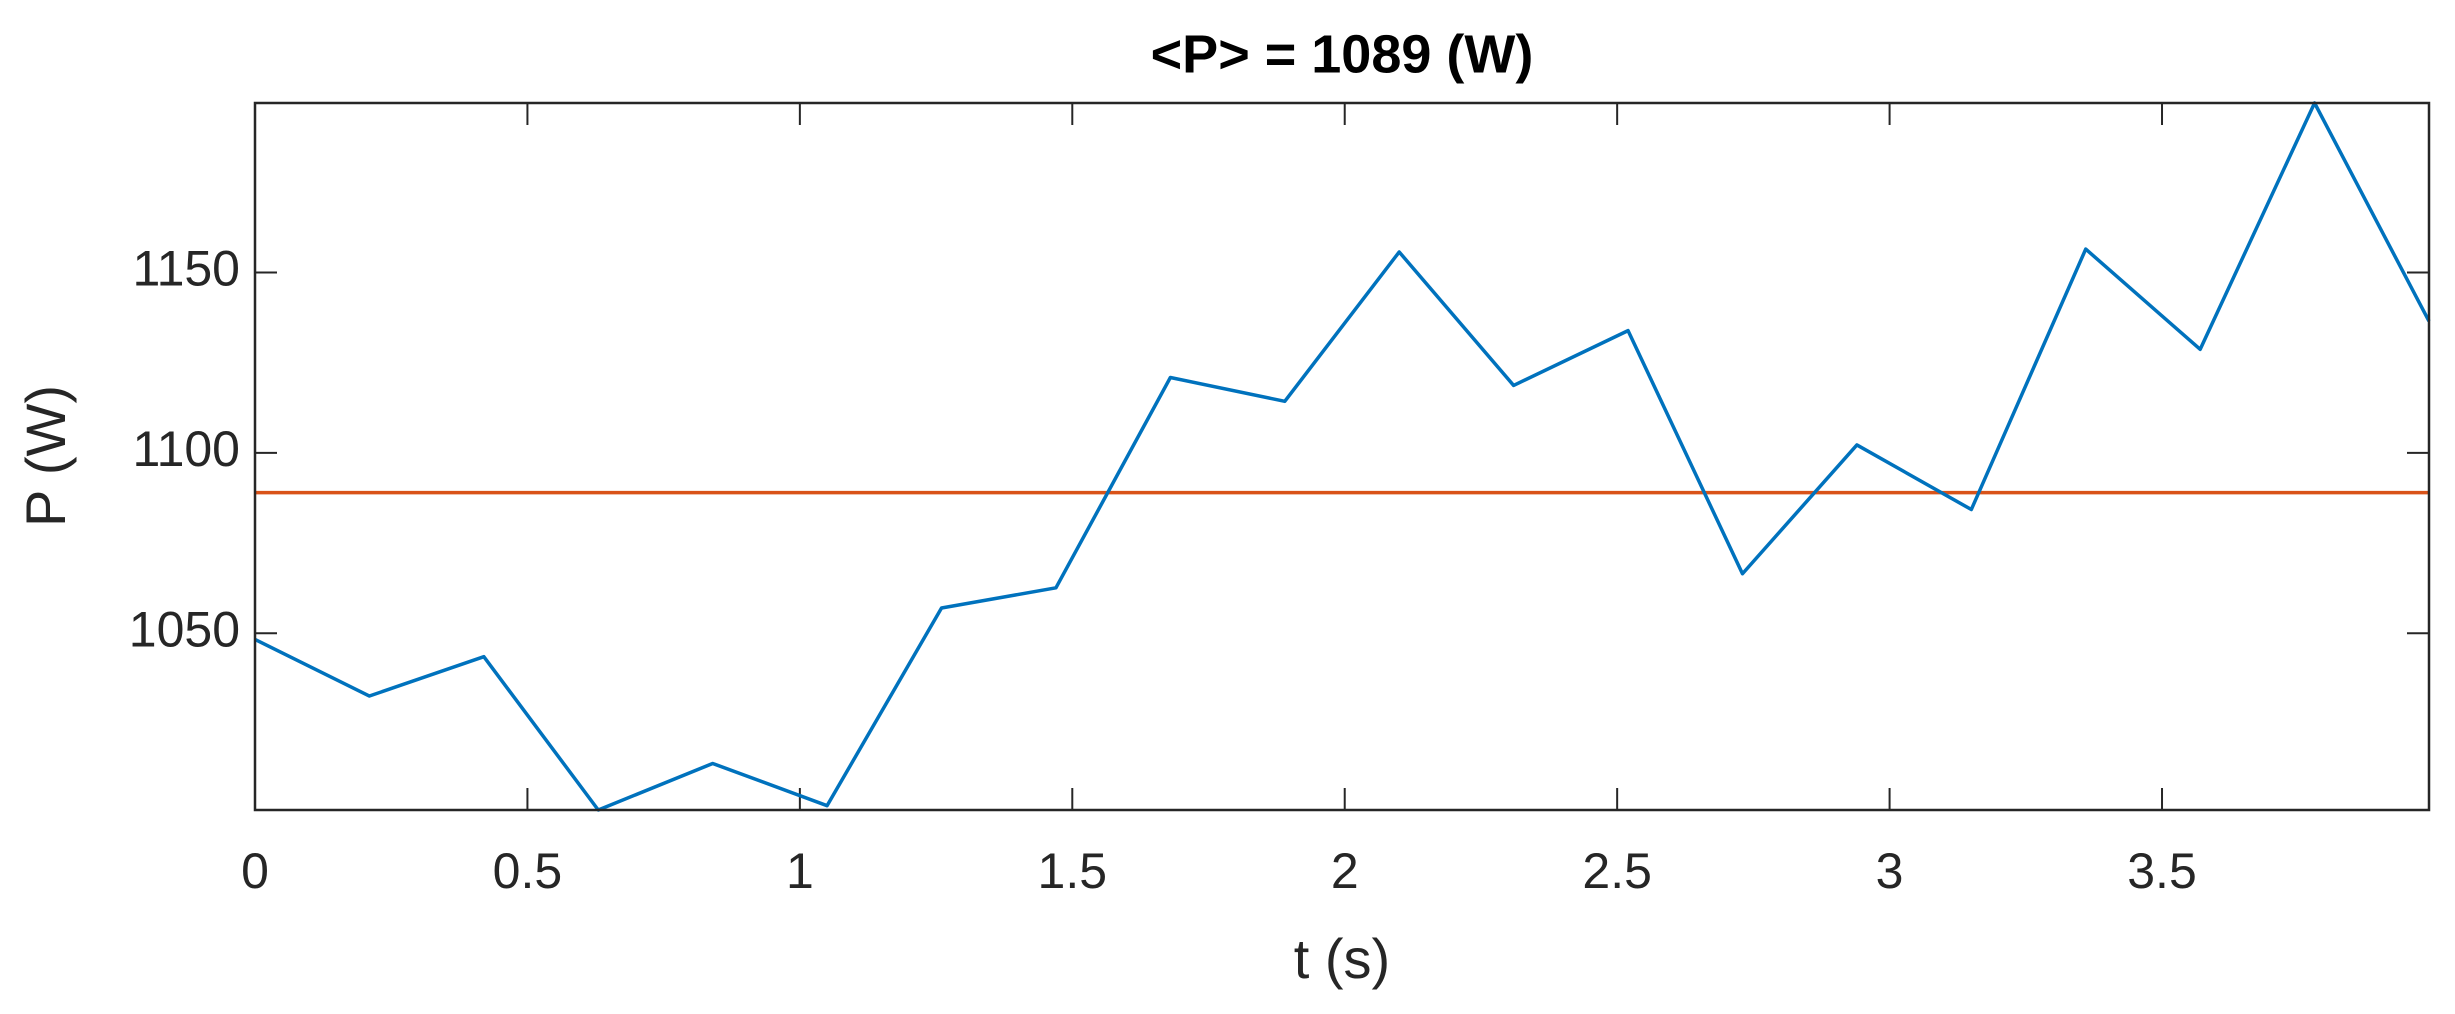 The width and height of the screenshot is (2455, 1014). I want to click on y-tick-label: 1100, so click(186, 449).